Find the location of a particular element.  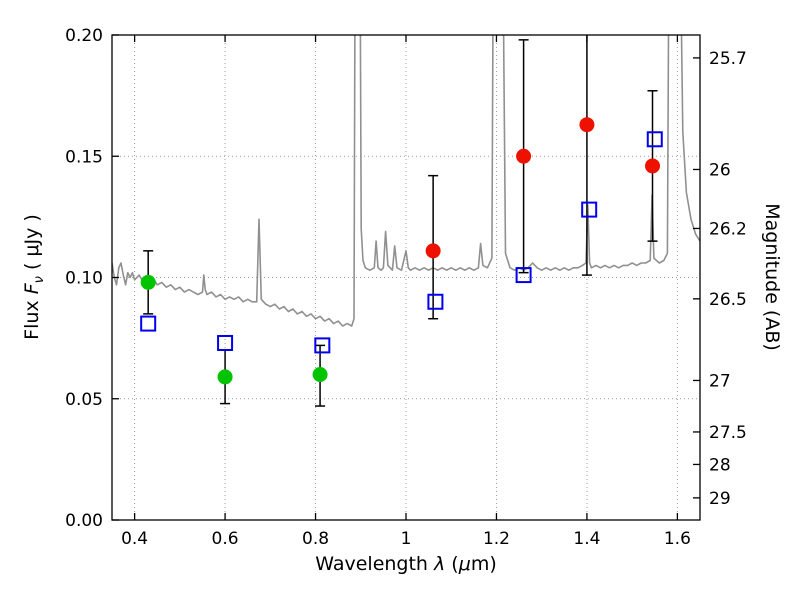

flux-unit: ( μJy ) is located at coordinates (32, 245).